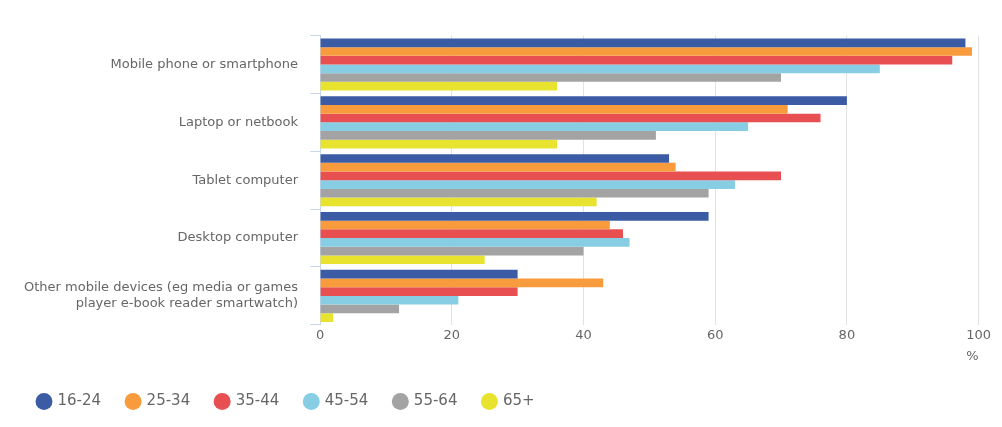  I want to click on x-tick-label: 80, so click(847, 334).